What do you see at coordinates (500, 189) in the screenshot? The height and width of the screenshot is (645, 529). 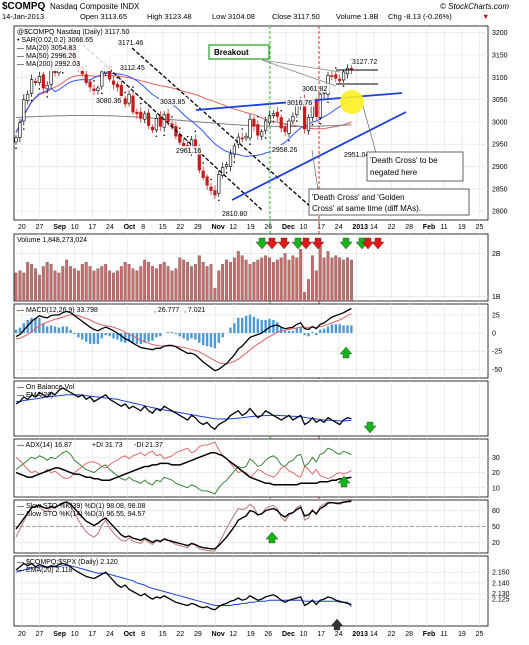 I see `price-tick-label: 2850` at bounding box center [500, 189].